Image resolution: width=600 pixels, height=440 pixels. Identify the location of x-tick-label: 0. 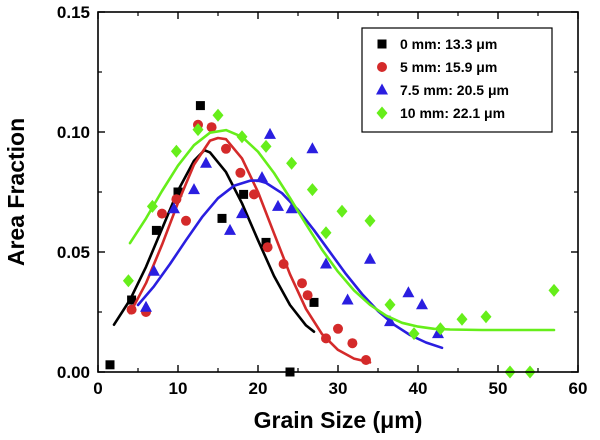
(97, 388).